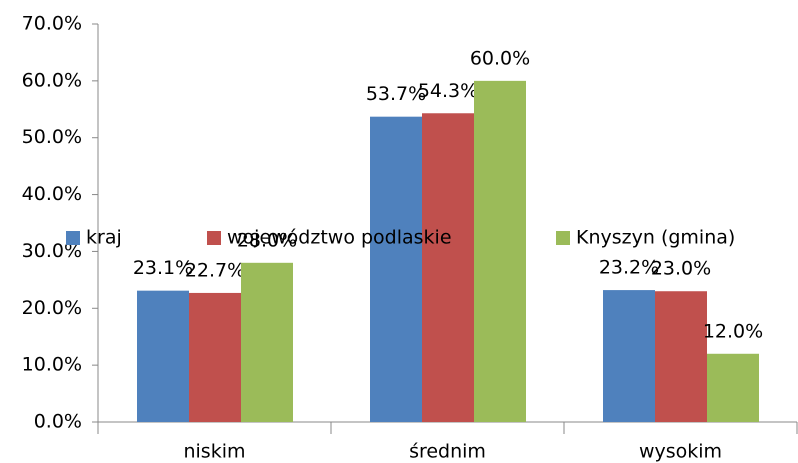 This screenshot has width=798, height=463. What do you see at coordinates (267, 240) in the screenshot?
I see `value-label: 28.0%` at bounding box center [267, 240].